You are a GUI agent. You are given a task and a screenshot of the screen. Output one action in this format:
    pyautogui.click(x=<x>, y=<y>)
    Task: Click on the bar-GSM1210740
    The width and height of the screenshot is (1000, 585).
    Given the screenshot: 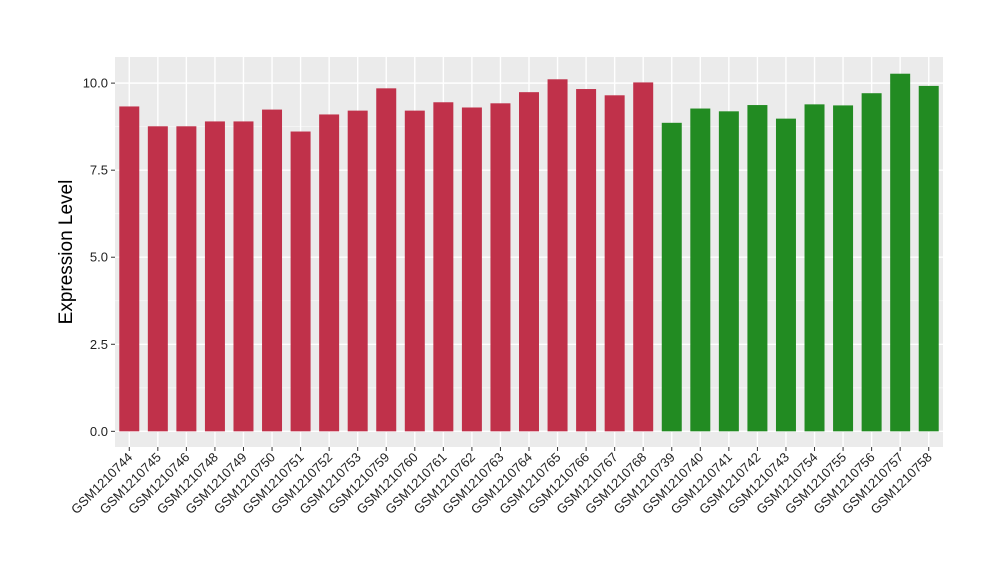 What is the action you would take?
    pyautogui.click(x=700, y=270)
    